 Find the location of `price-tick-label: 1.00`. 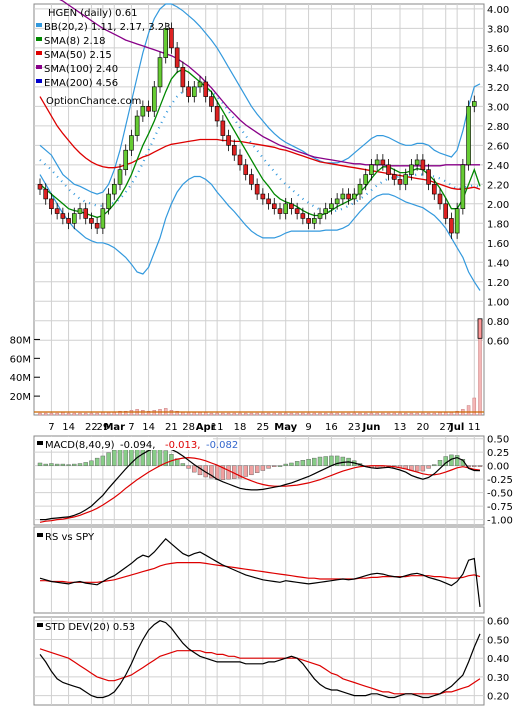

price-tick-label: 1.00 is located at coordinates (498, 302).